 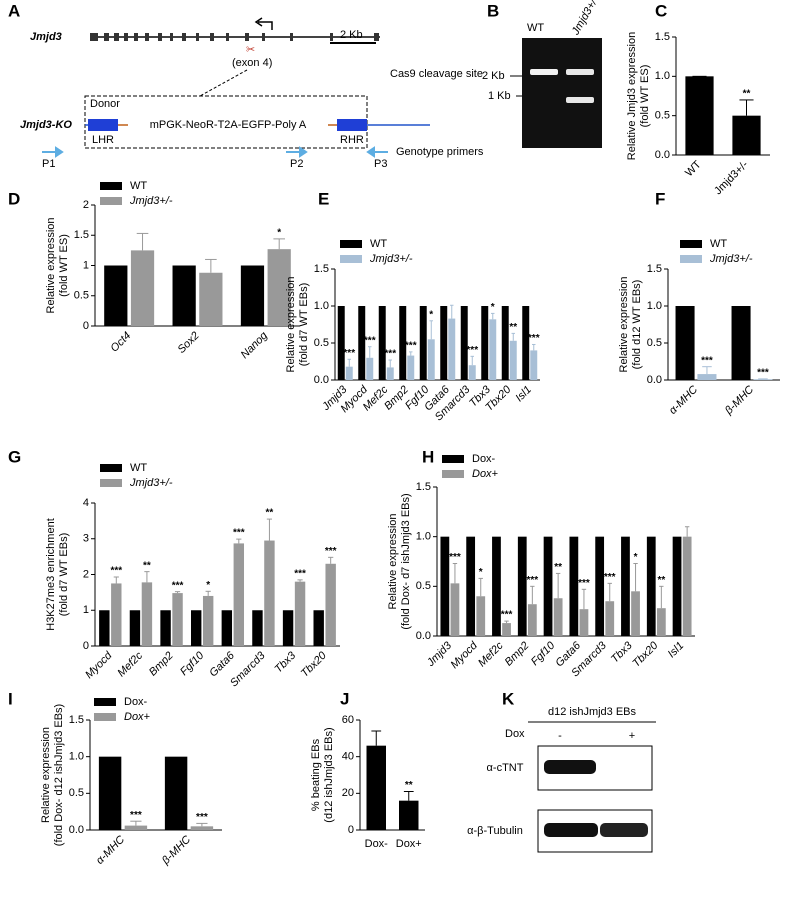 I want to click on blot-header: d12 ishJmjd3 EBs, so click(x=592, y=712).